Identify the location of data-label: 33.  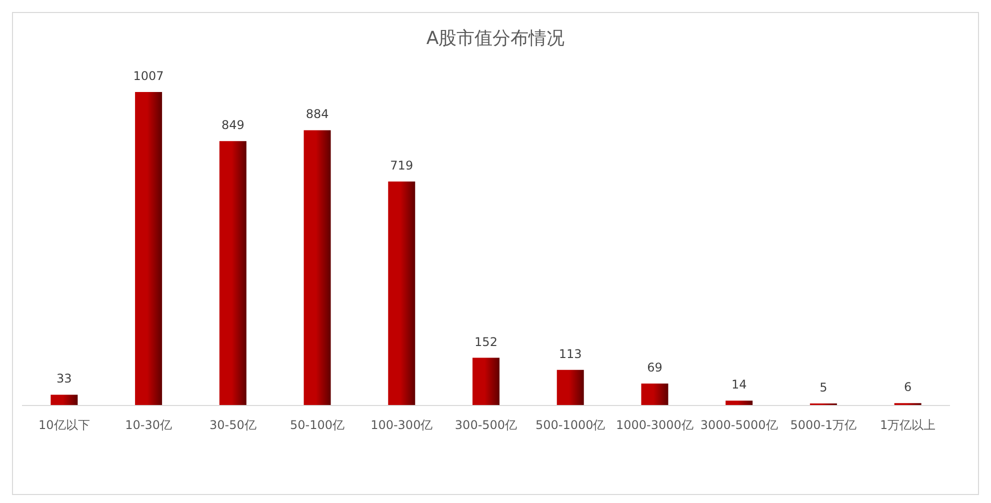
(64, 379).